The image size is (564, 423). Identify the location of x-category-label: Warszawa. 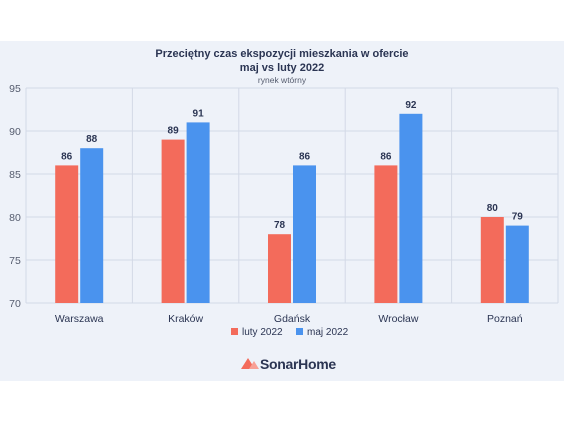
(79, 319).